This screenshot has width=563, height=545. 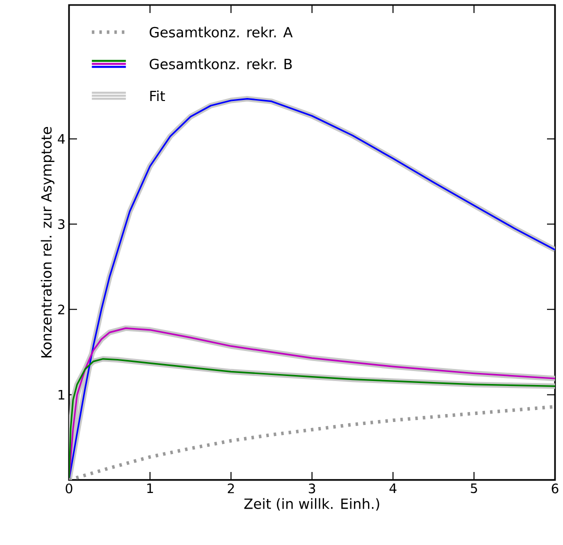 What do you see at coordinates (231, 488) in the screenshot?
I see `x-tick-label: 2` at bounding box center [231, 488].